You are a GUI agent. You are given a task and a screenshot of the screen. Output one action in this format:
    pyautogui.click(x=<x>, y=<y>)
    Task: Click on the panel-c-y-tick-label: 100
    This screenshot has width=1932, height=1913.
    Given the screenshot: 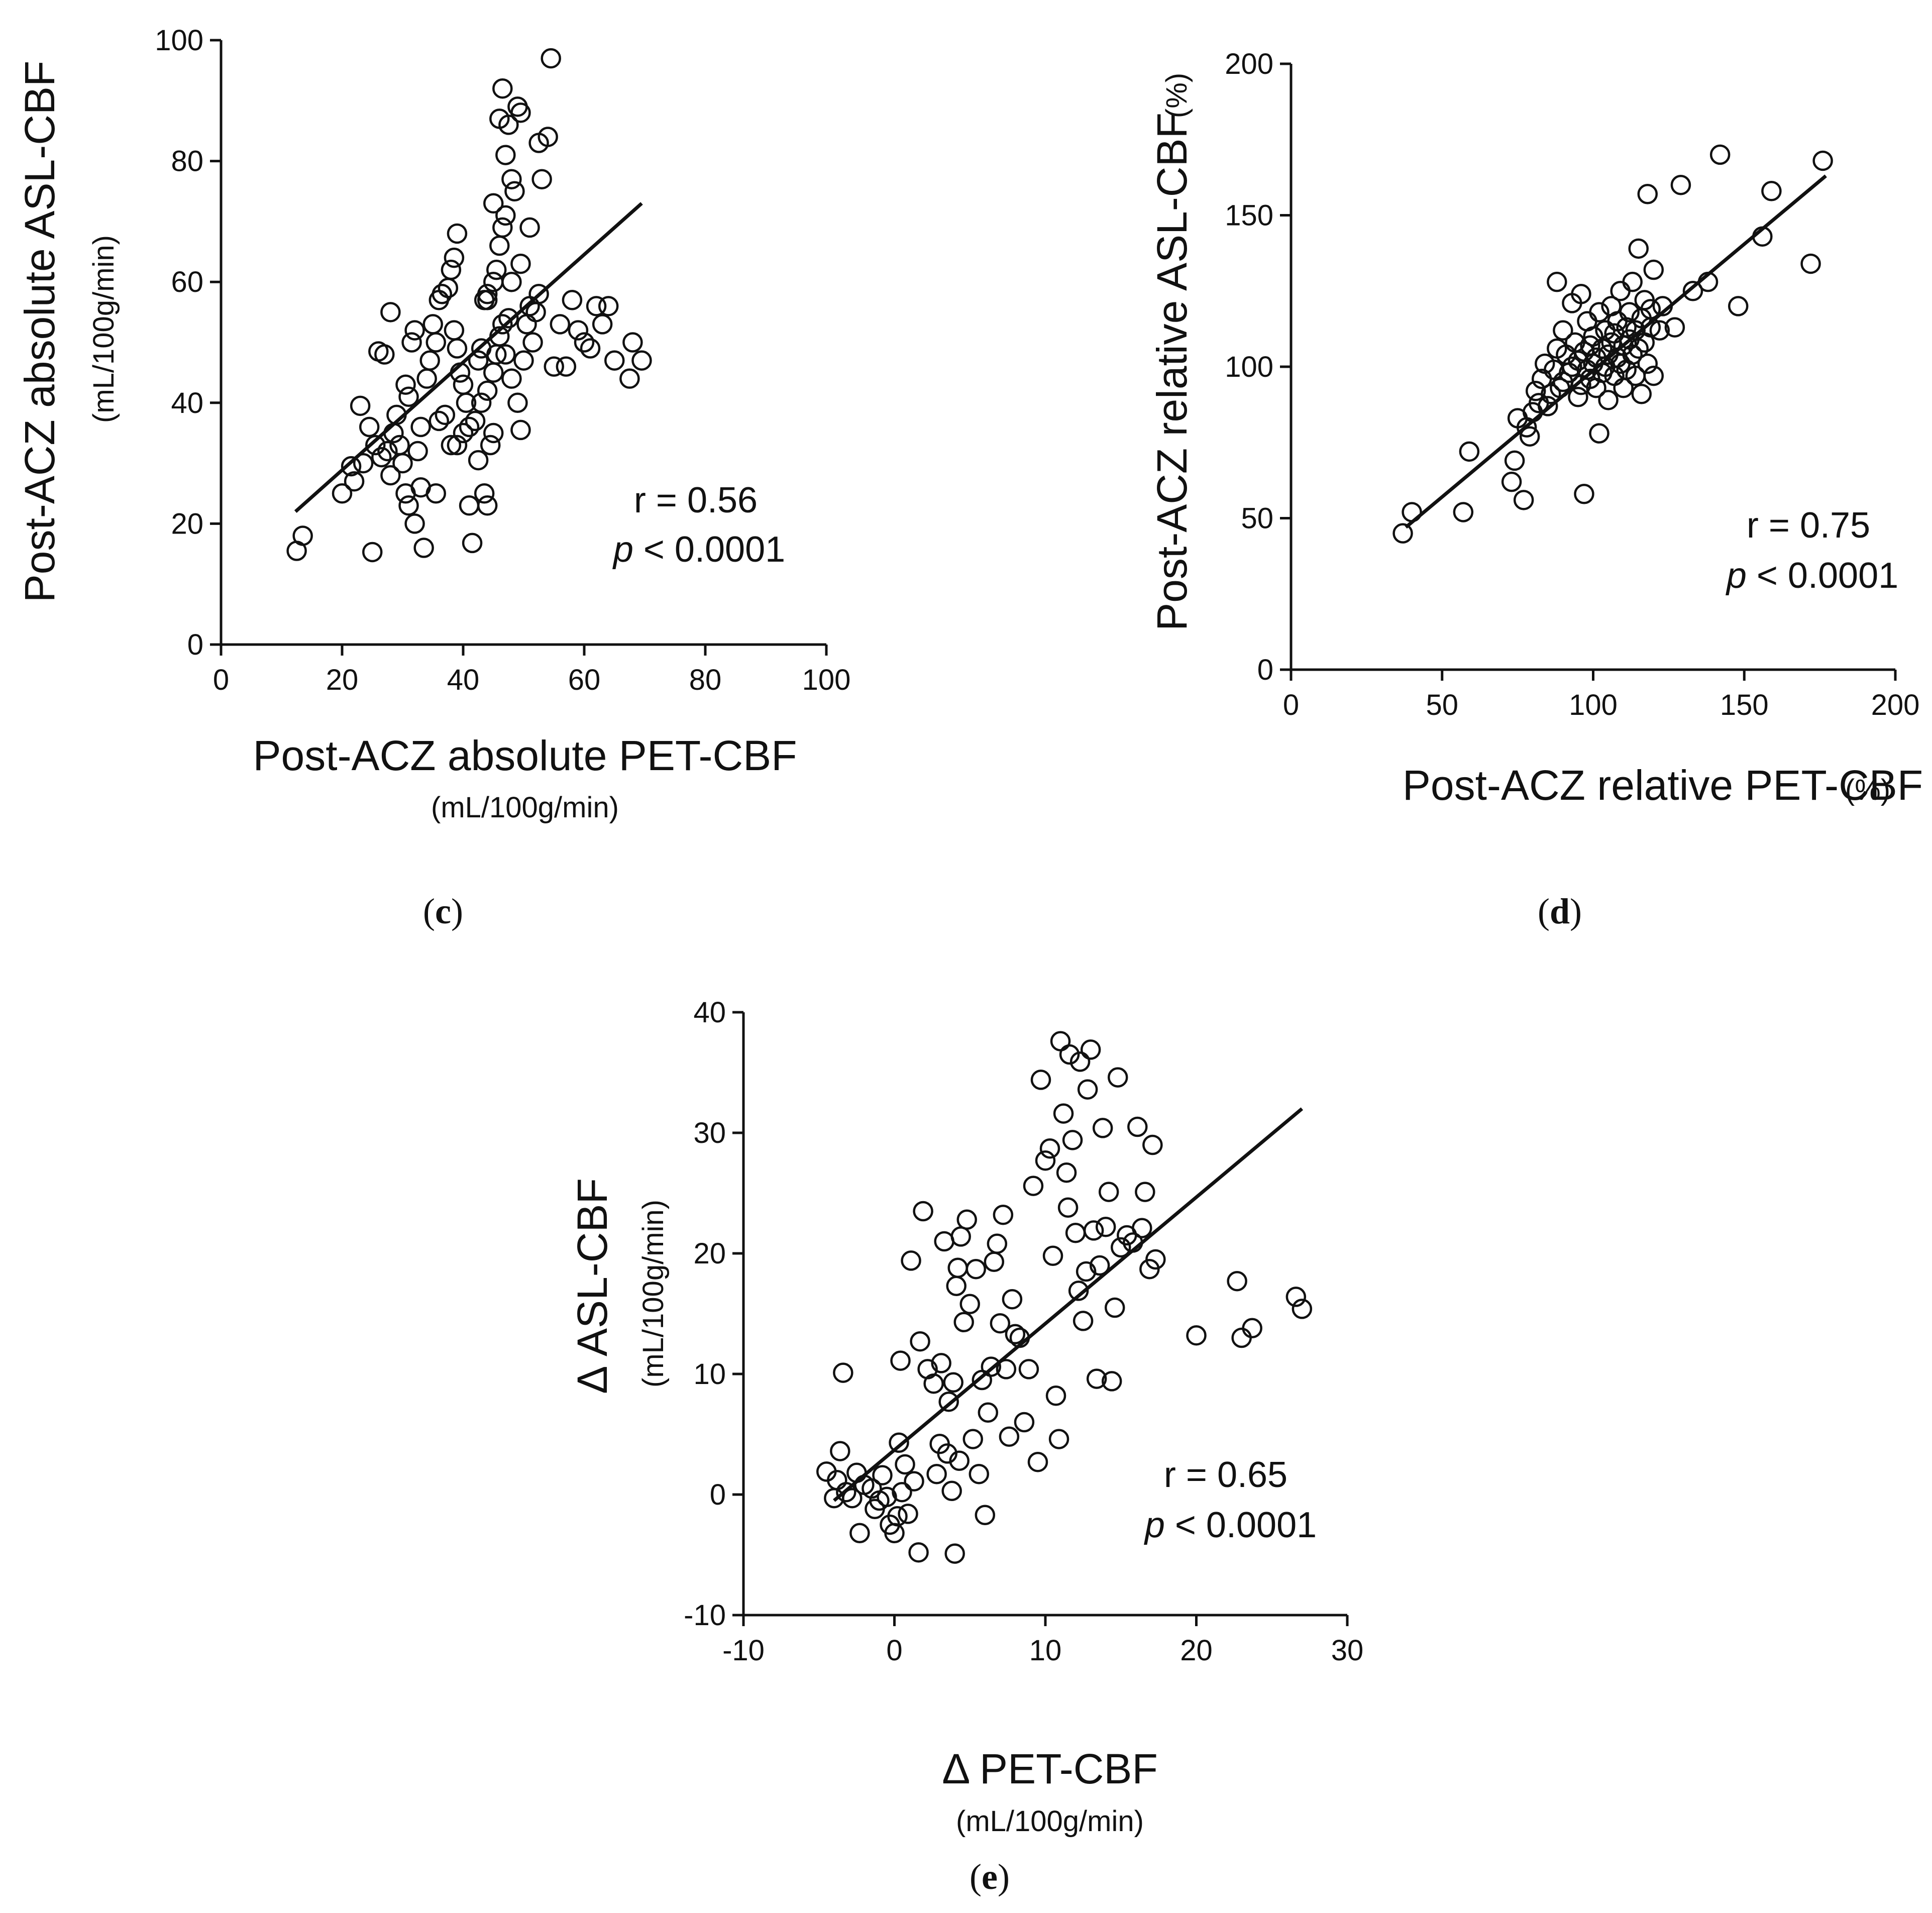 What is the action you would take?
    pyautogui.click(x=179, y=40)
    